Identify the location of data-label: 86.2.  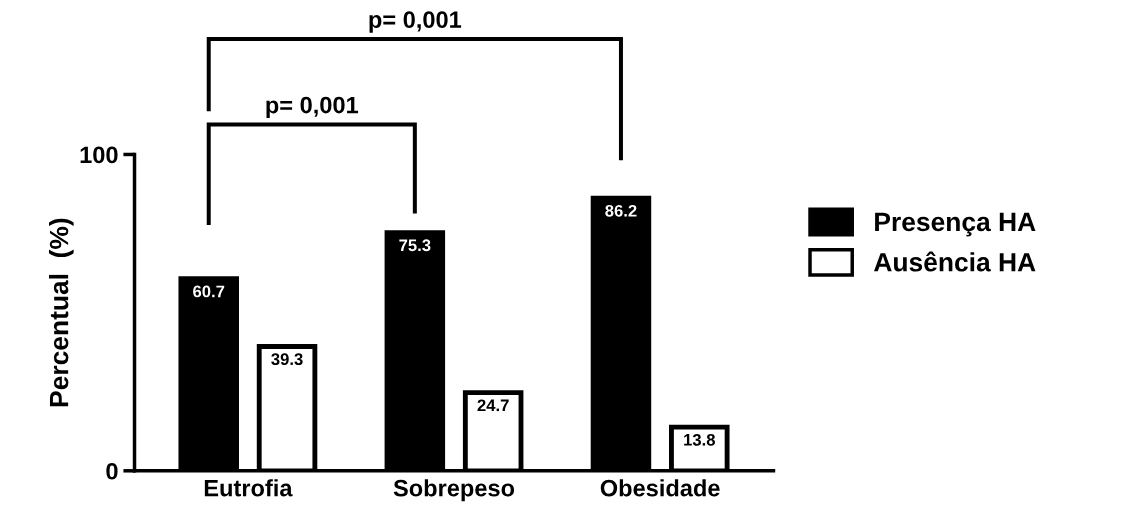
(621, 210).